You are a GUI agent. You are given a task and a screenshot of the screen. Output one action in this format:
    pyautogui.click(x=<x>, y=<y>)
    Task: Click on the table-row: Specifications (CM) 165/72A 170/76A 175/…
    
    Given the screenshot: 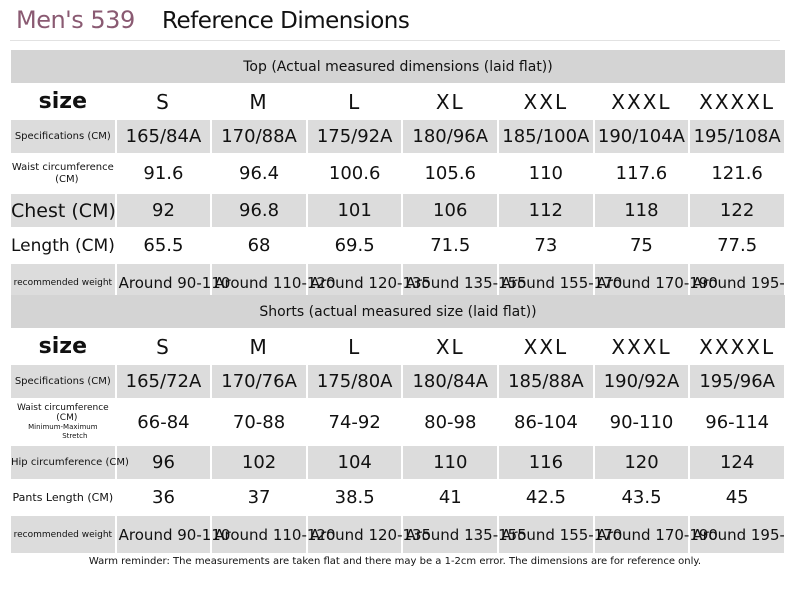 What is the action you would take?
    pyautogui.click(x=398, y=382)
    